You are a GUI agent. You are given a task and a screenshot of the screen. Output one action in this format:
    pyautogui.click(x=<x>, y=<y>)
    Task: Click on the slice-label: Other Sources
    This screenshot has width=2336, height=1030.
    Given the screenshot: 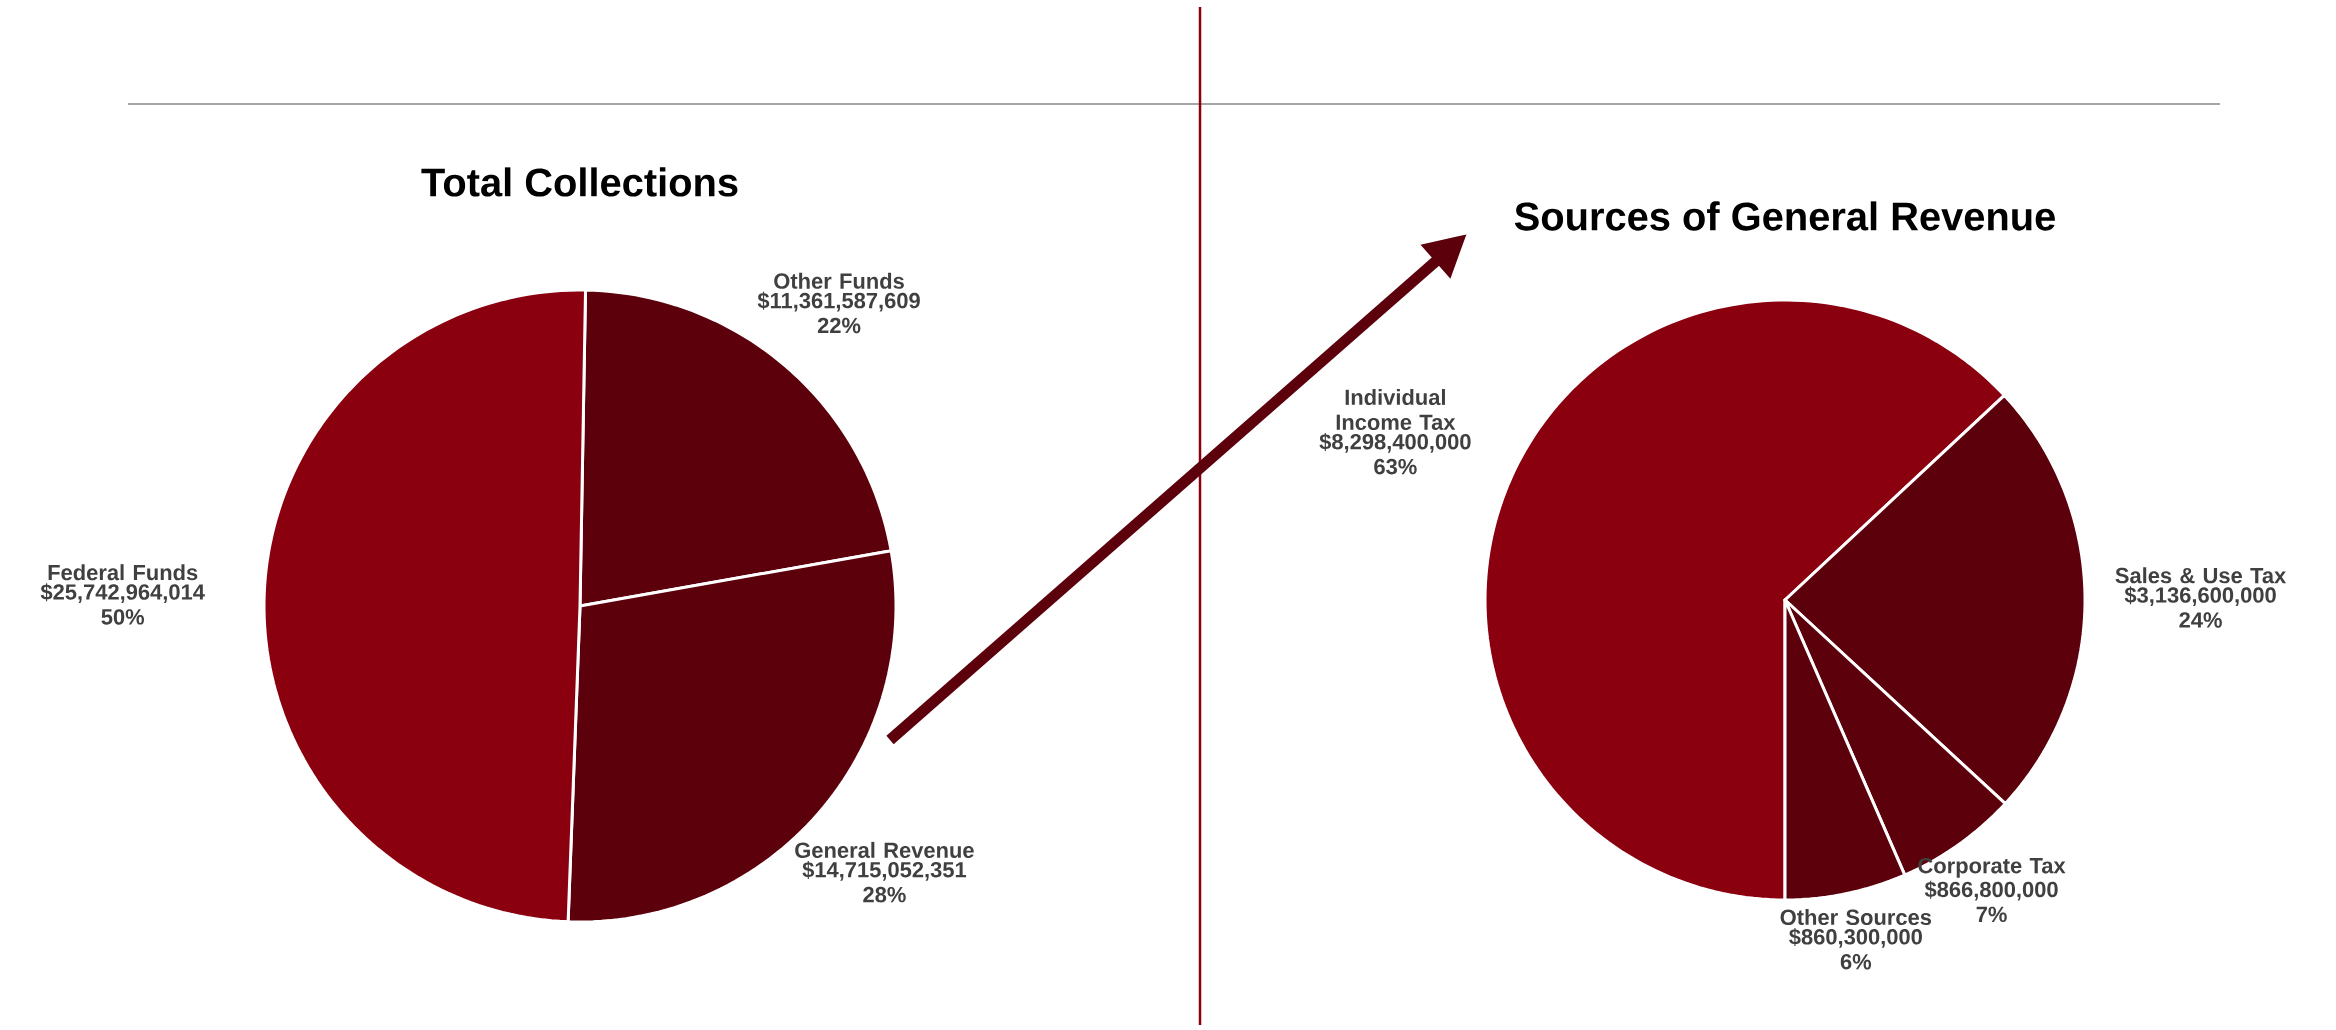 What is the action you would take?
    pyautogui.click(x=1856, y=917)
    